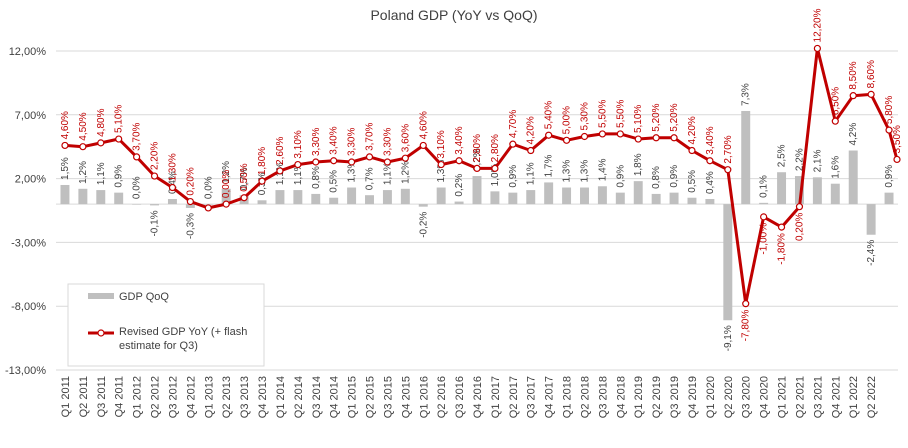  I want to click on line-data-label: 6,50%, so click(835, 101).